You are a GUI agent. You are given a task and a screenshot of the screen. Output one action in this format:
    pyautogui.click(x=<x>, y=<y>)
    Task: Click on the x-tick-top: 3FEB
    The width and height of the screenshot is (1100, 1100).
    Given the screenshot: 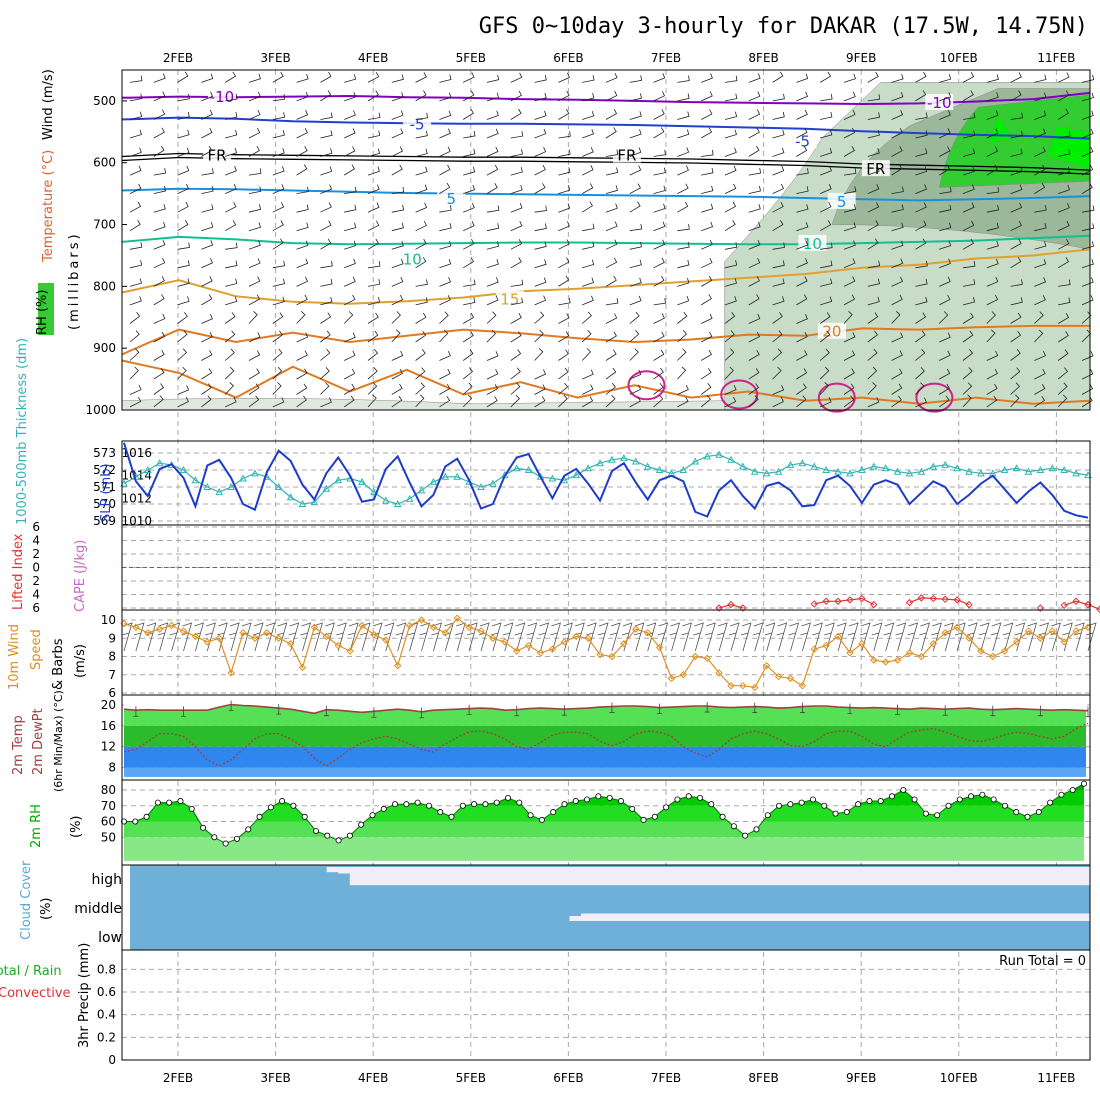 What is the action you would take?
    pyautogui.click(x=275, y=58)
    